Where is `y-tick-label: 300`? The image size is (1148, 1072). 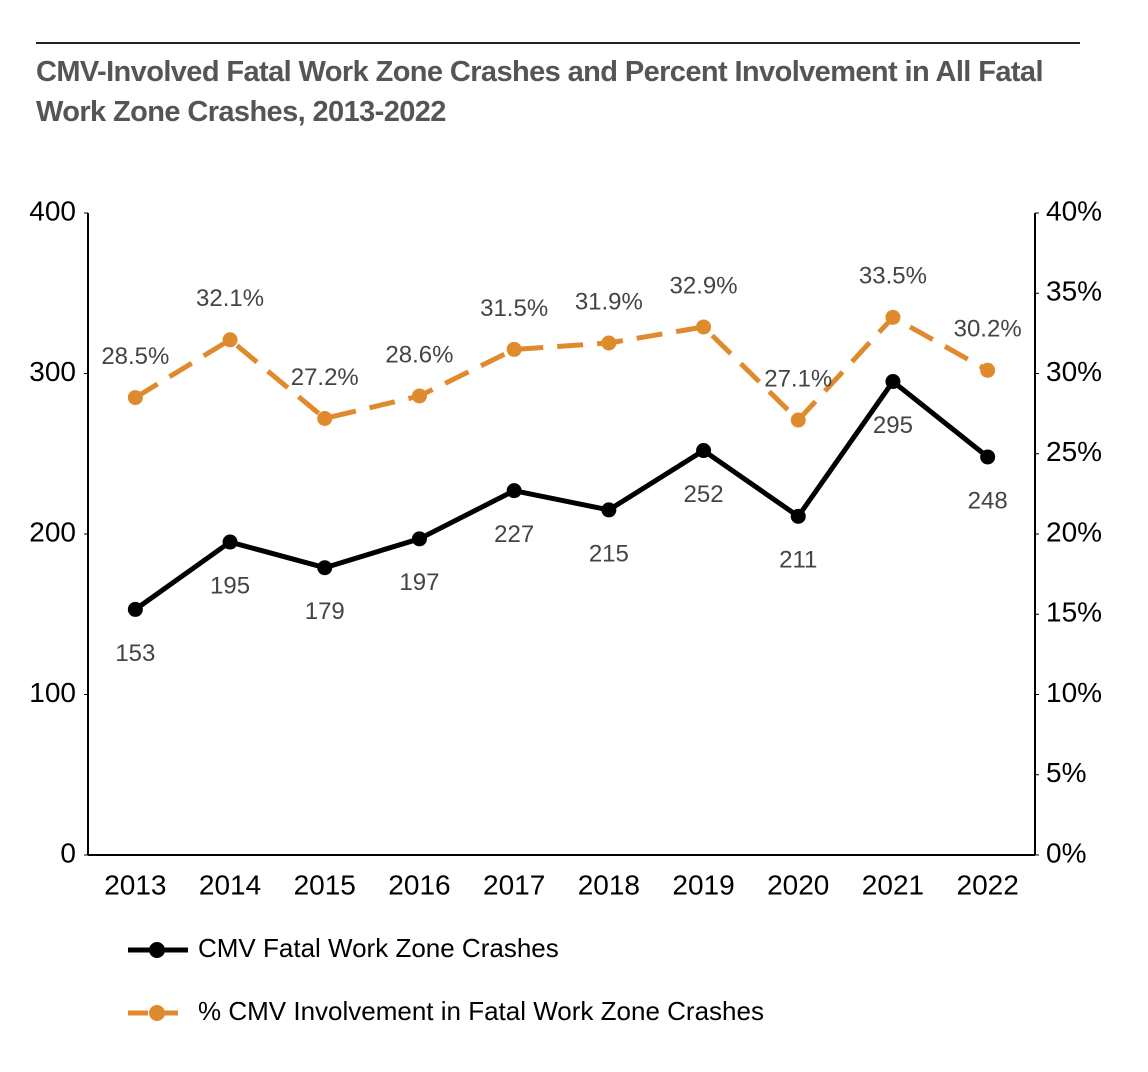
y-tick-label: 300 is located at coordinates (52, 371).